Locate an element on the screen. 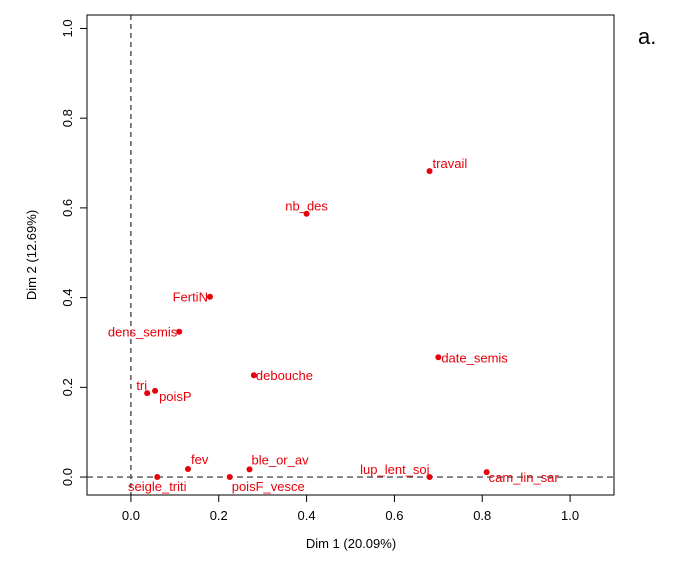 The height and width of the screenshot is (563, 675). y-tick-label: 1.0 is located at coordinates (67, 28).